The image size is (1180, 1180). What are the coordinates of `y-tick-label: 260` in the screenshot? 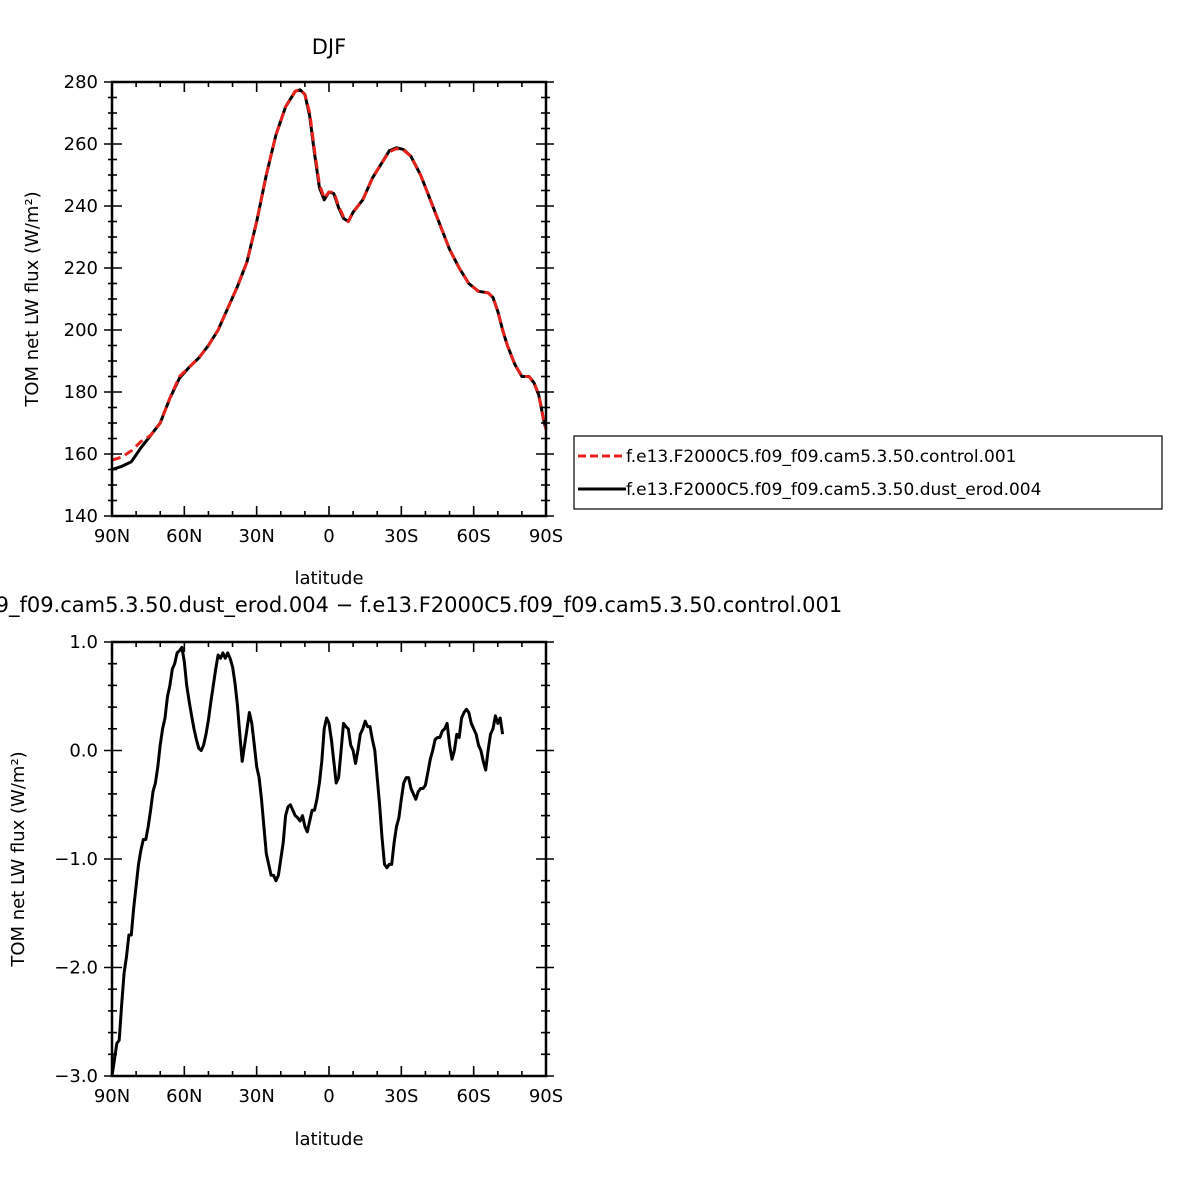 It's located at (81, 144).